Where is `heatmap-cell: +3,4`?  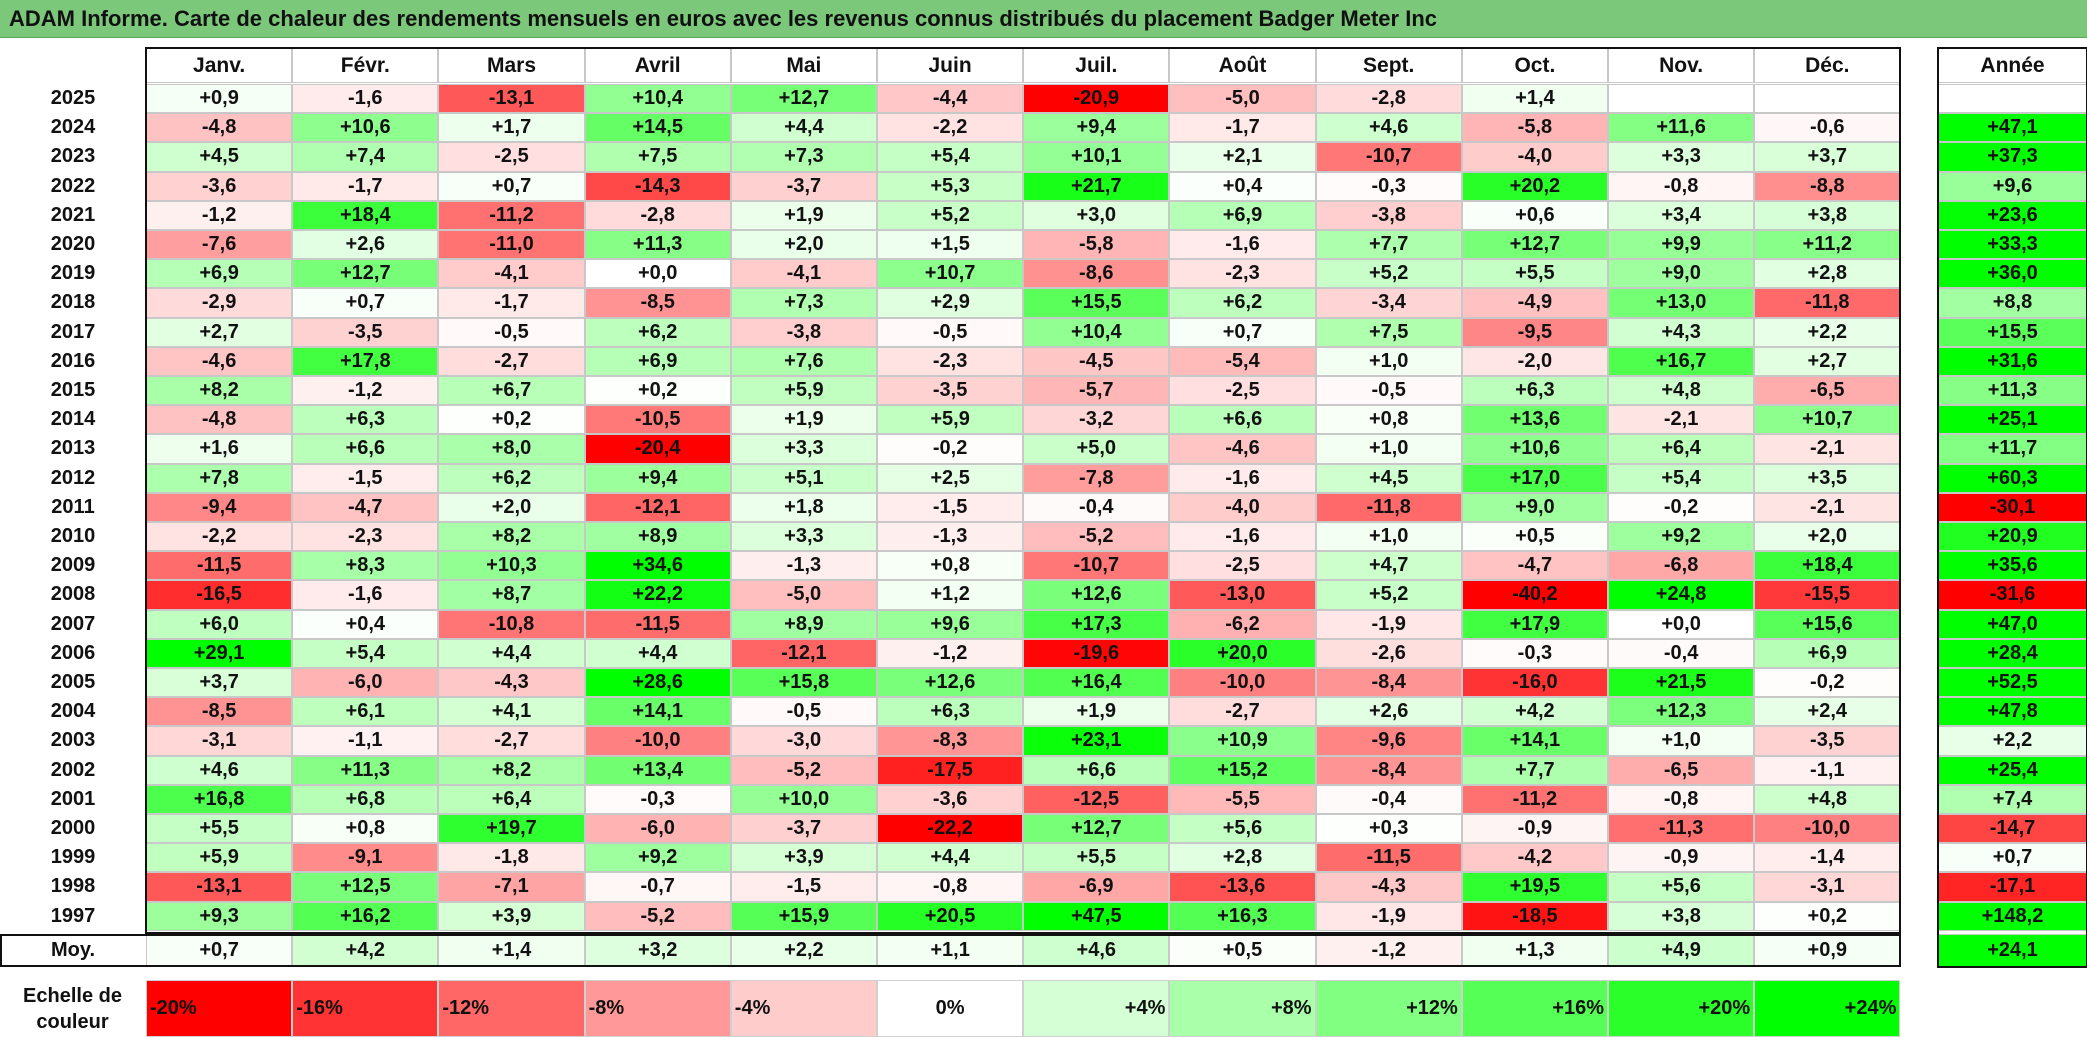
heatmap-cell: +3,4 is located at coordinates (1681, 215).